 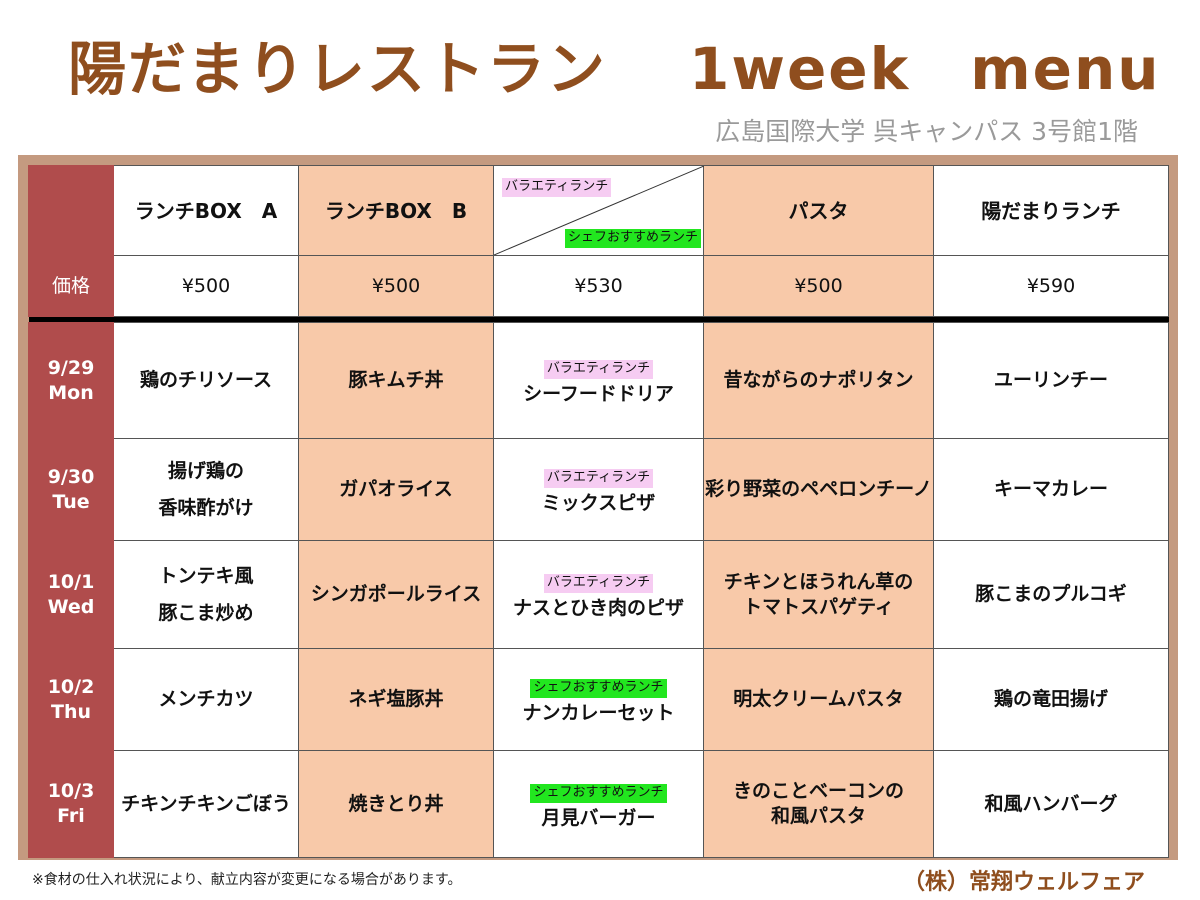 I want to click on weekday: Mon, so click(x=71, y=392).